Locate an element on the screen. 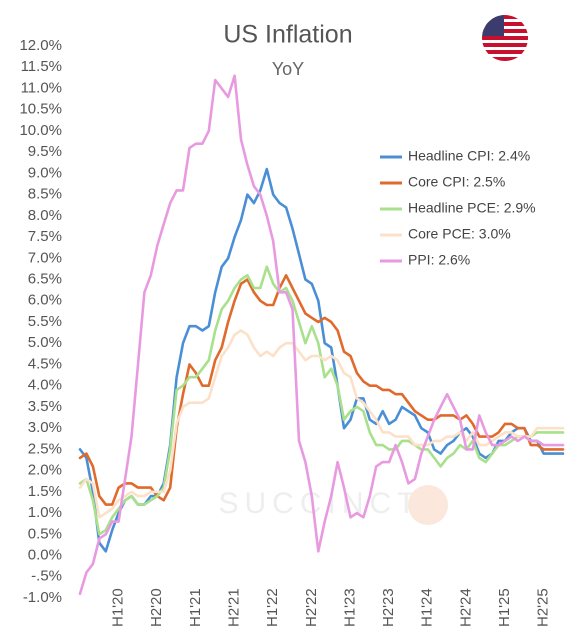 The width and height of the screenshot is (580, 630). legend-label: Headline CPI: 2.4% is located at coordinates (469, 156).